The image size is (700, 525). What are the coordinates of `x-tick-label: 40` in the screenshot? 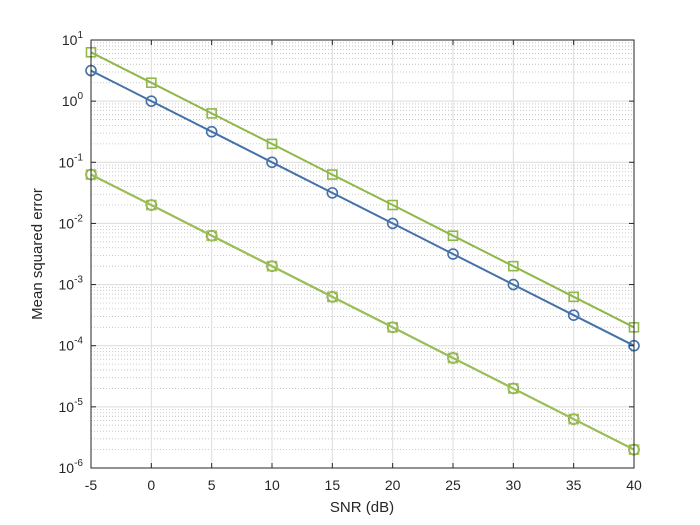 It's located at (634, 485).